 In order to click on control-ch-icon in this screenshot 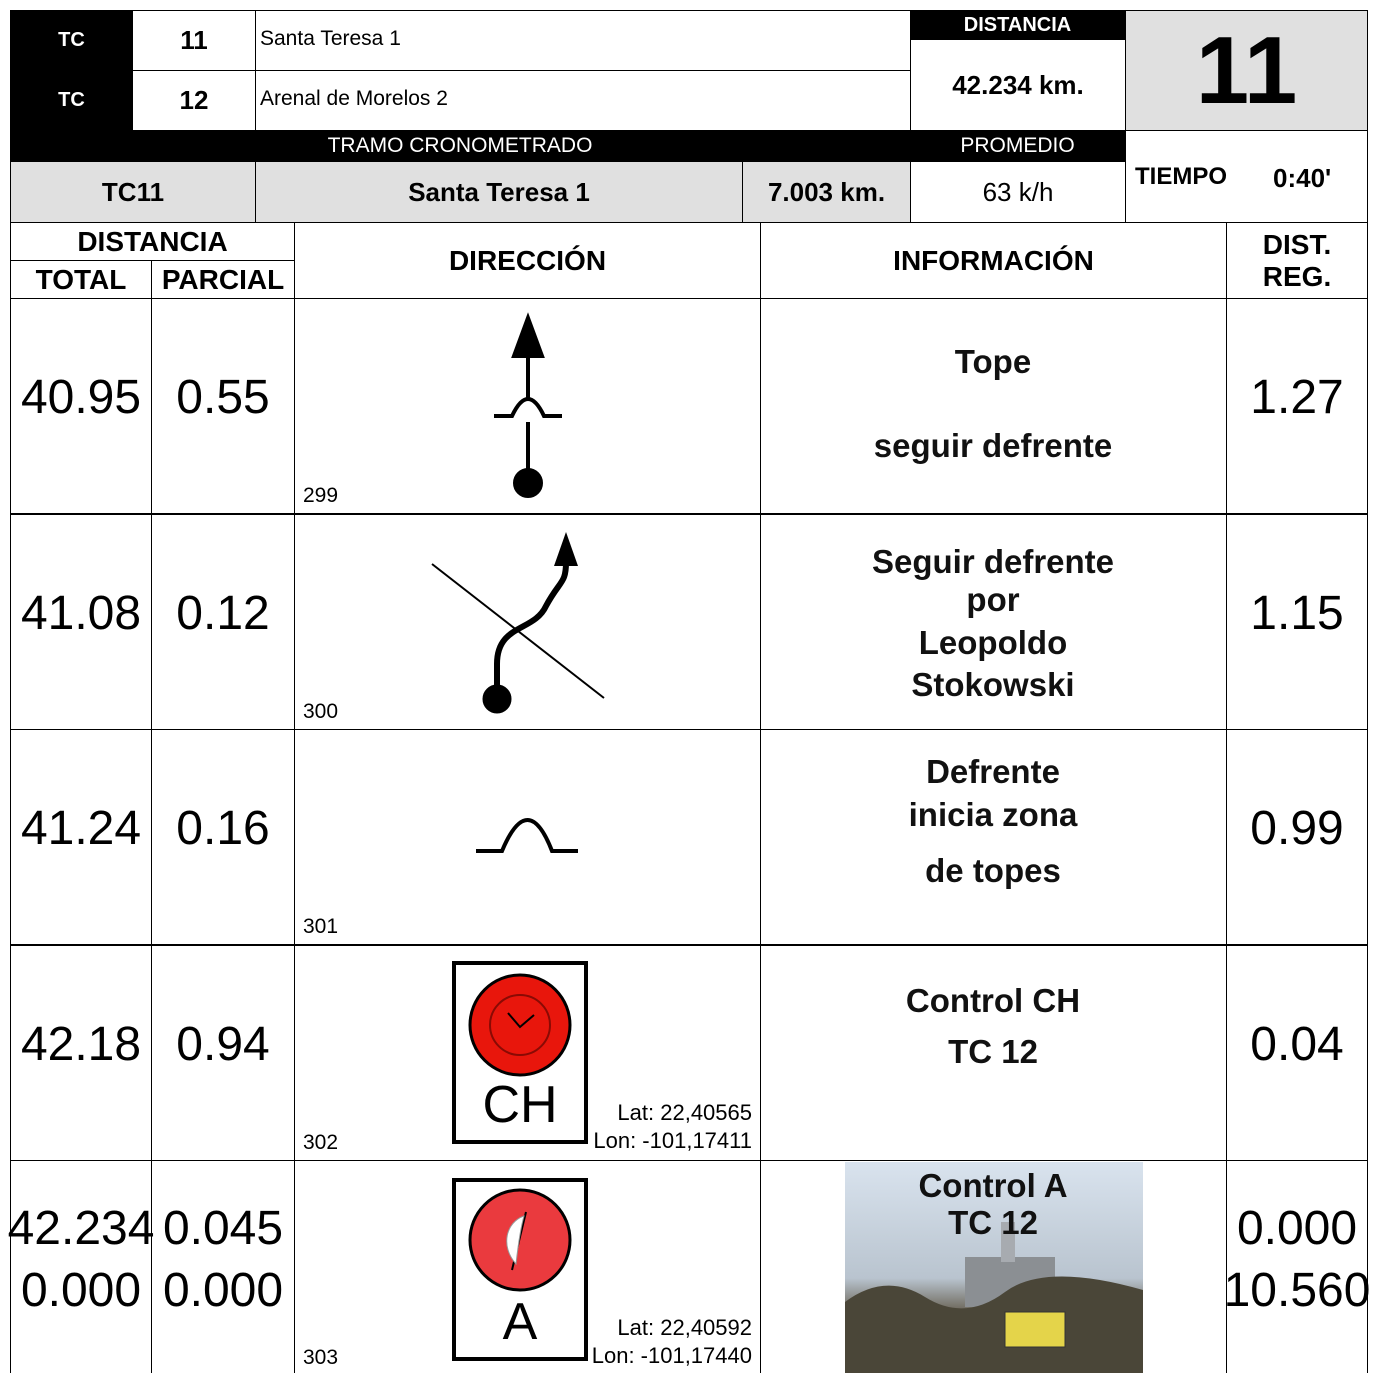, I will do `click(520, 1052)`.